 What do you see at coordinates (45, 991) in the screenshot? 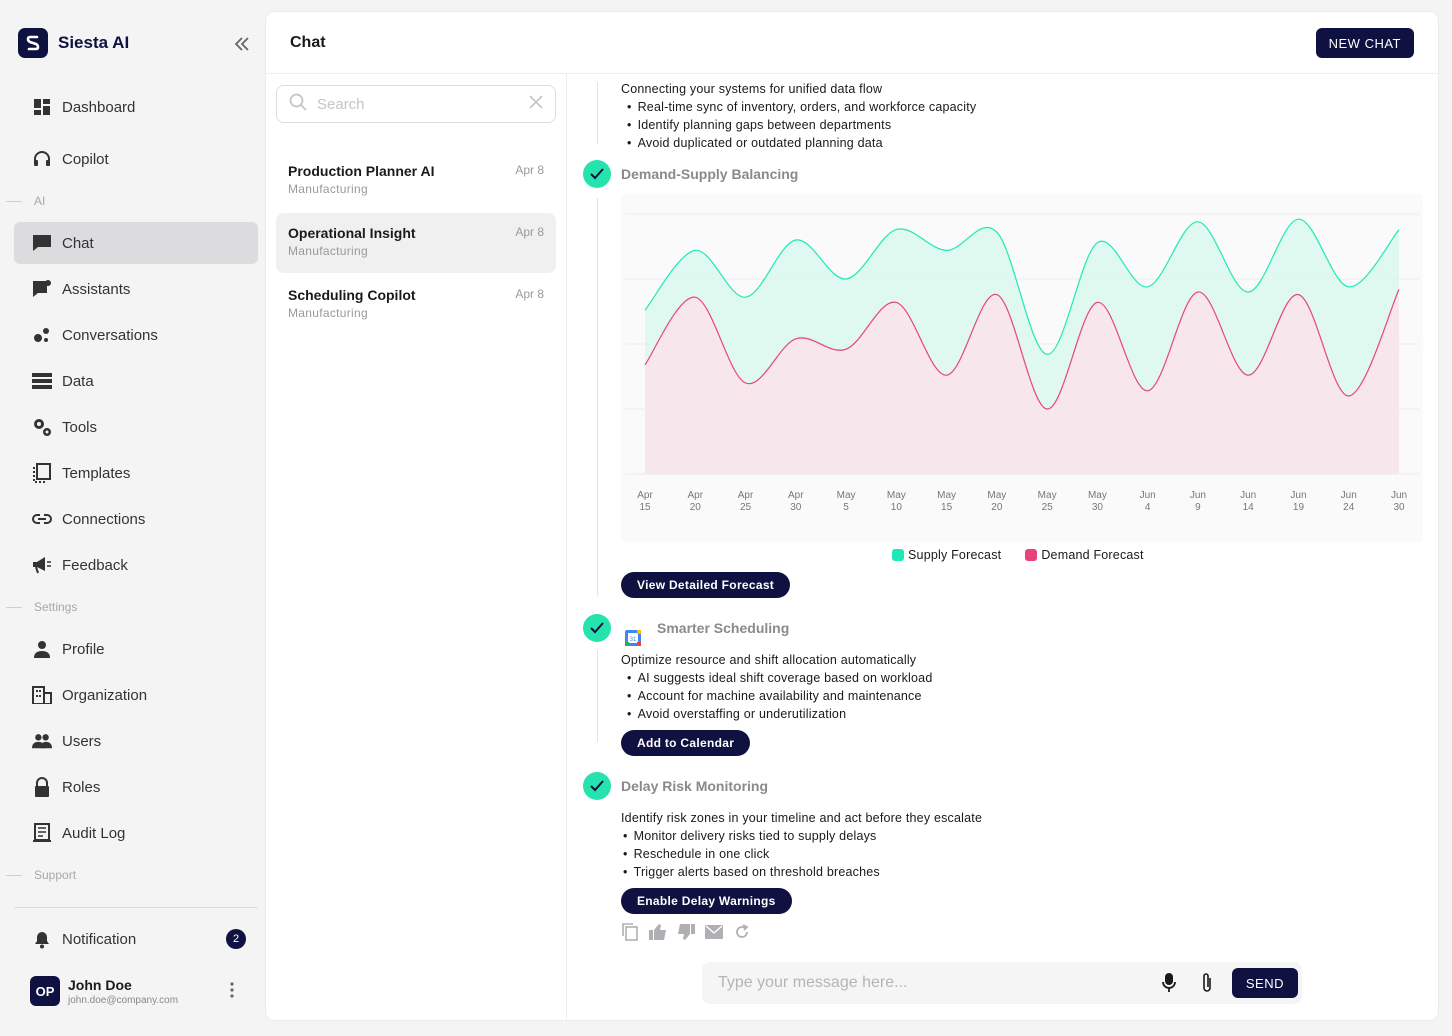
I see `avatar: OP` at bounding box center [45, 991].